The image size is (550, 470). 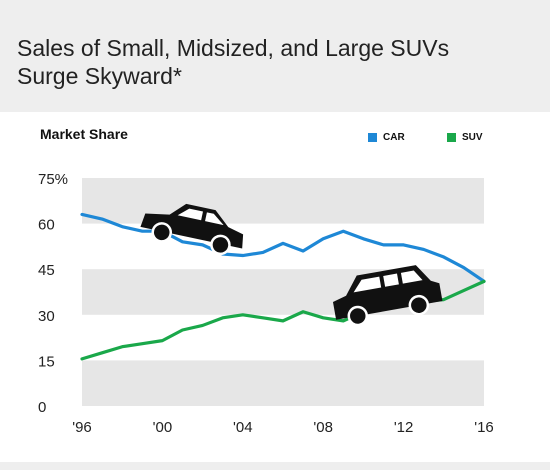 I want to click on y-tick-label: 30, so click(x=46, y=316).